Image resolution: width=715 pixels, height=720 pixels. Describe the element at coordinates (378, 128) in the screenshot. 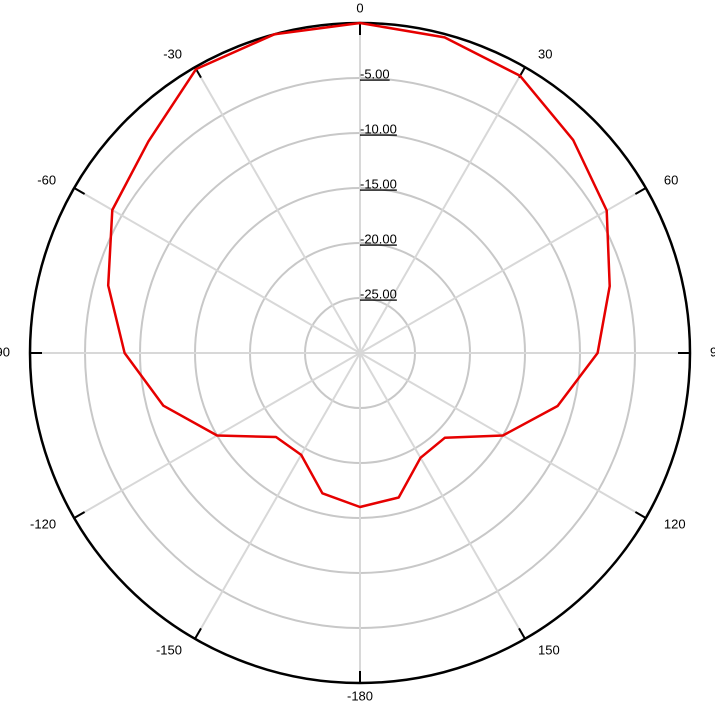

I see `radial-label: -10.00` at that location.